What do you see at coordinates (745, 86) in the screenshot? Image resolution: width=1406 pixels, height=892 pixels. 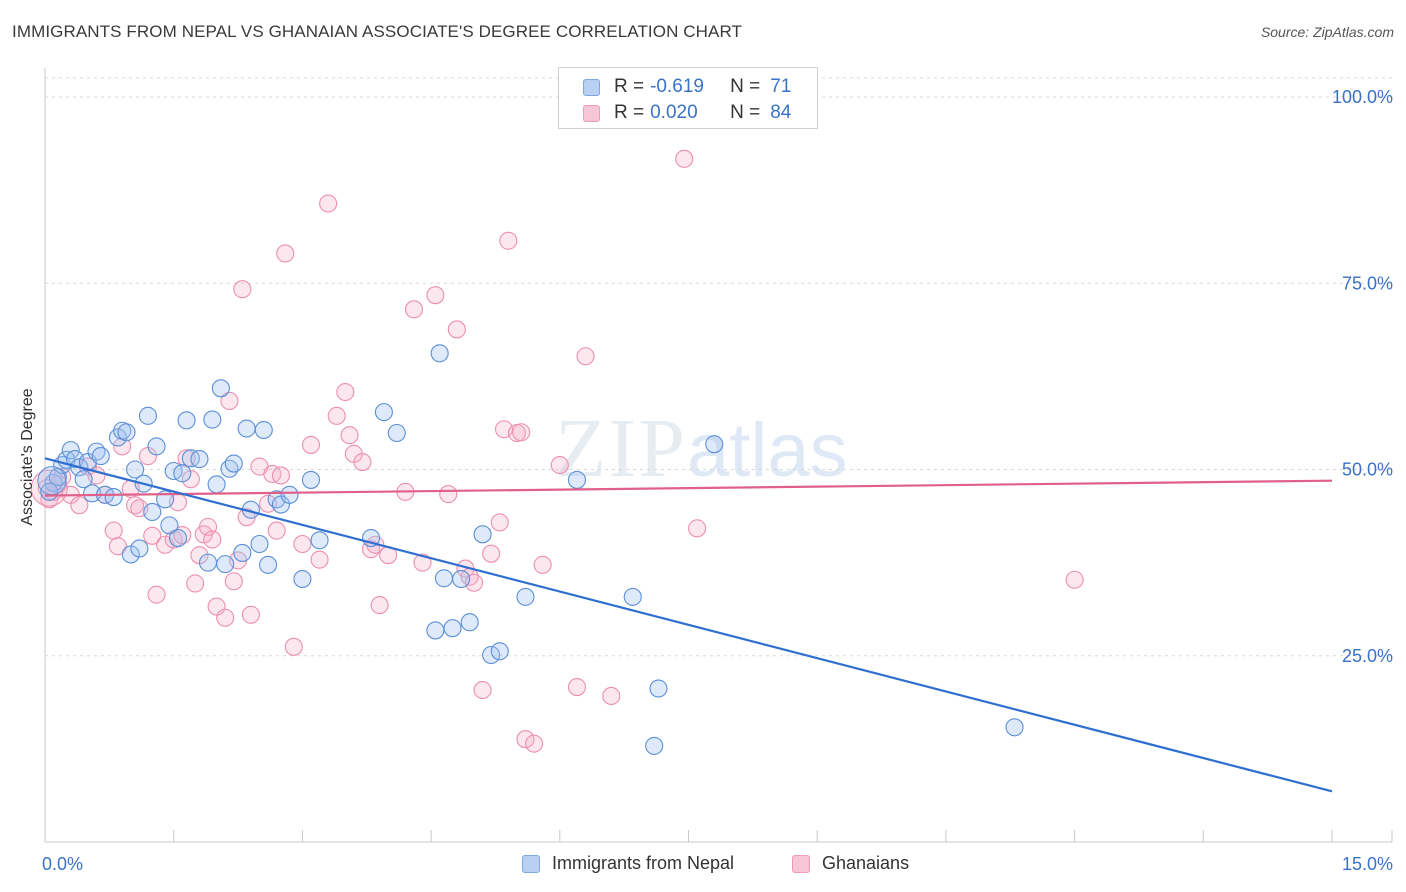 I see `legend-n-label: N =` at bounding box center [745, 86].